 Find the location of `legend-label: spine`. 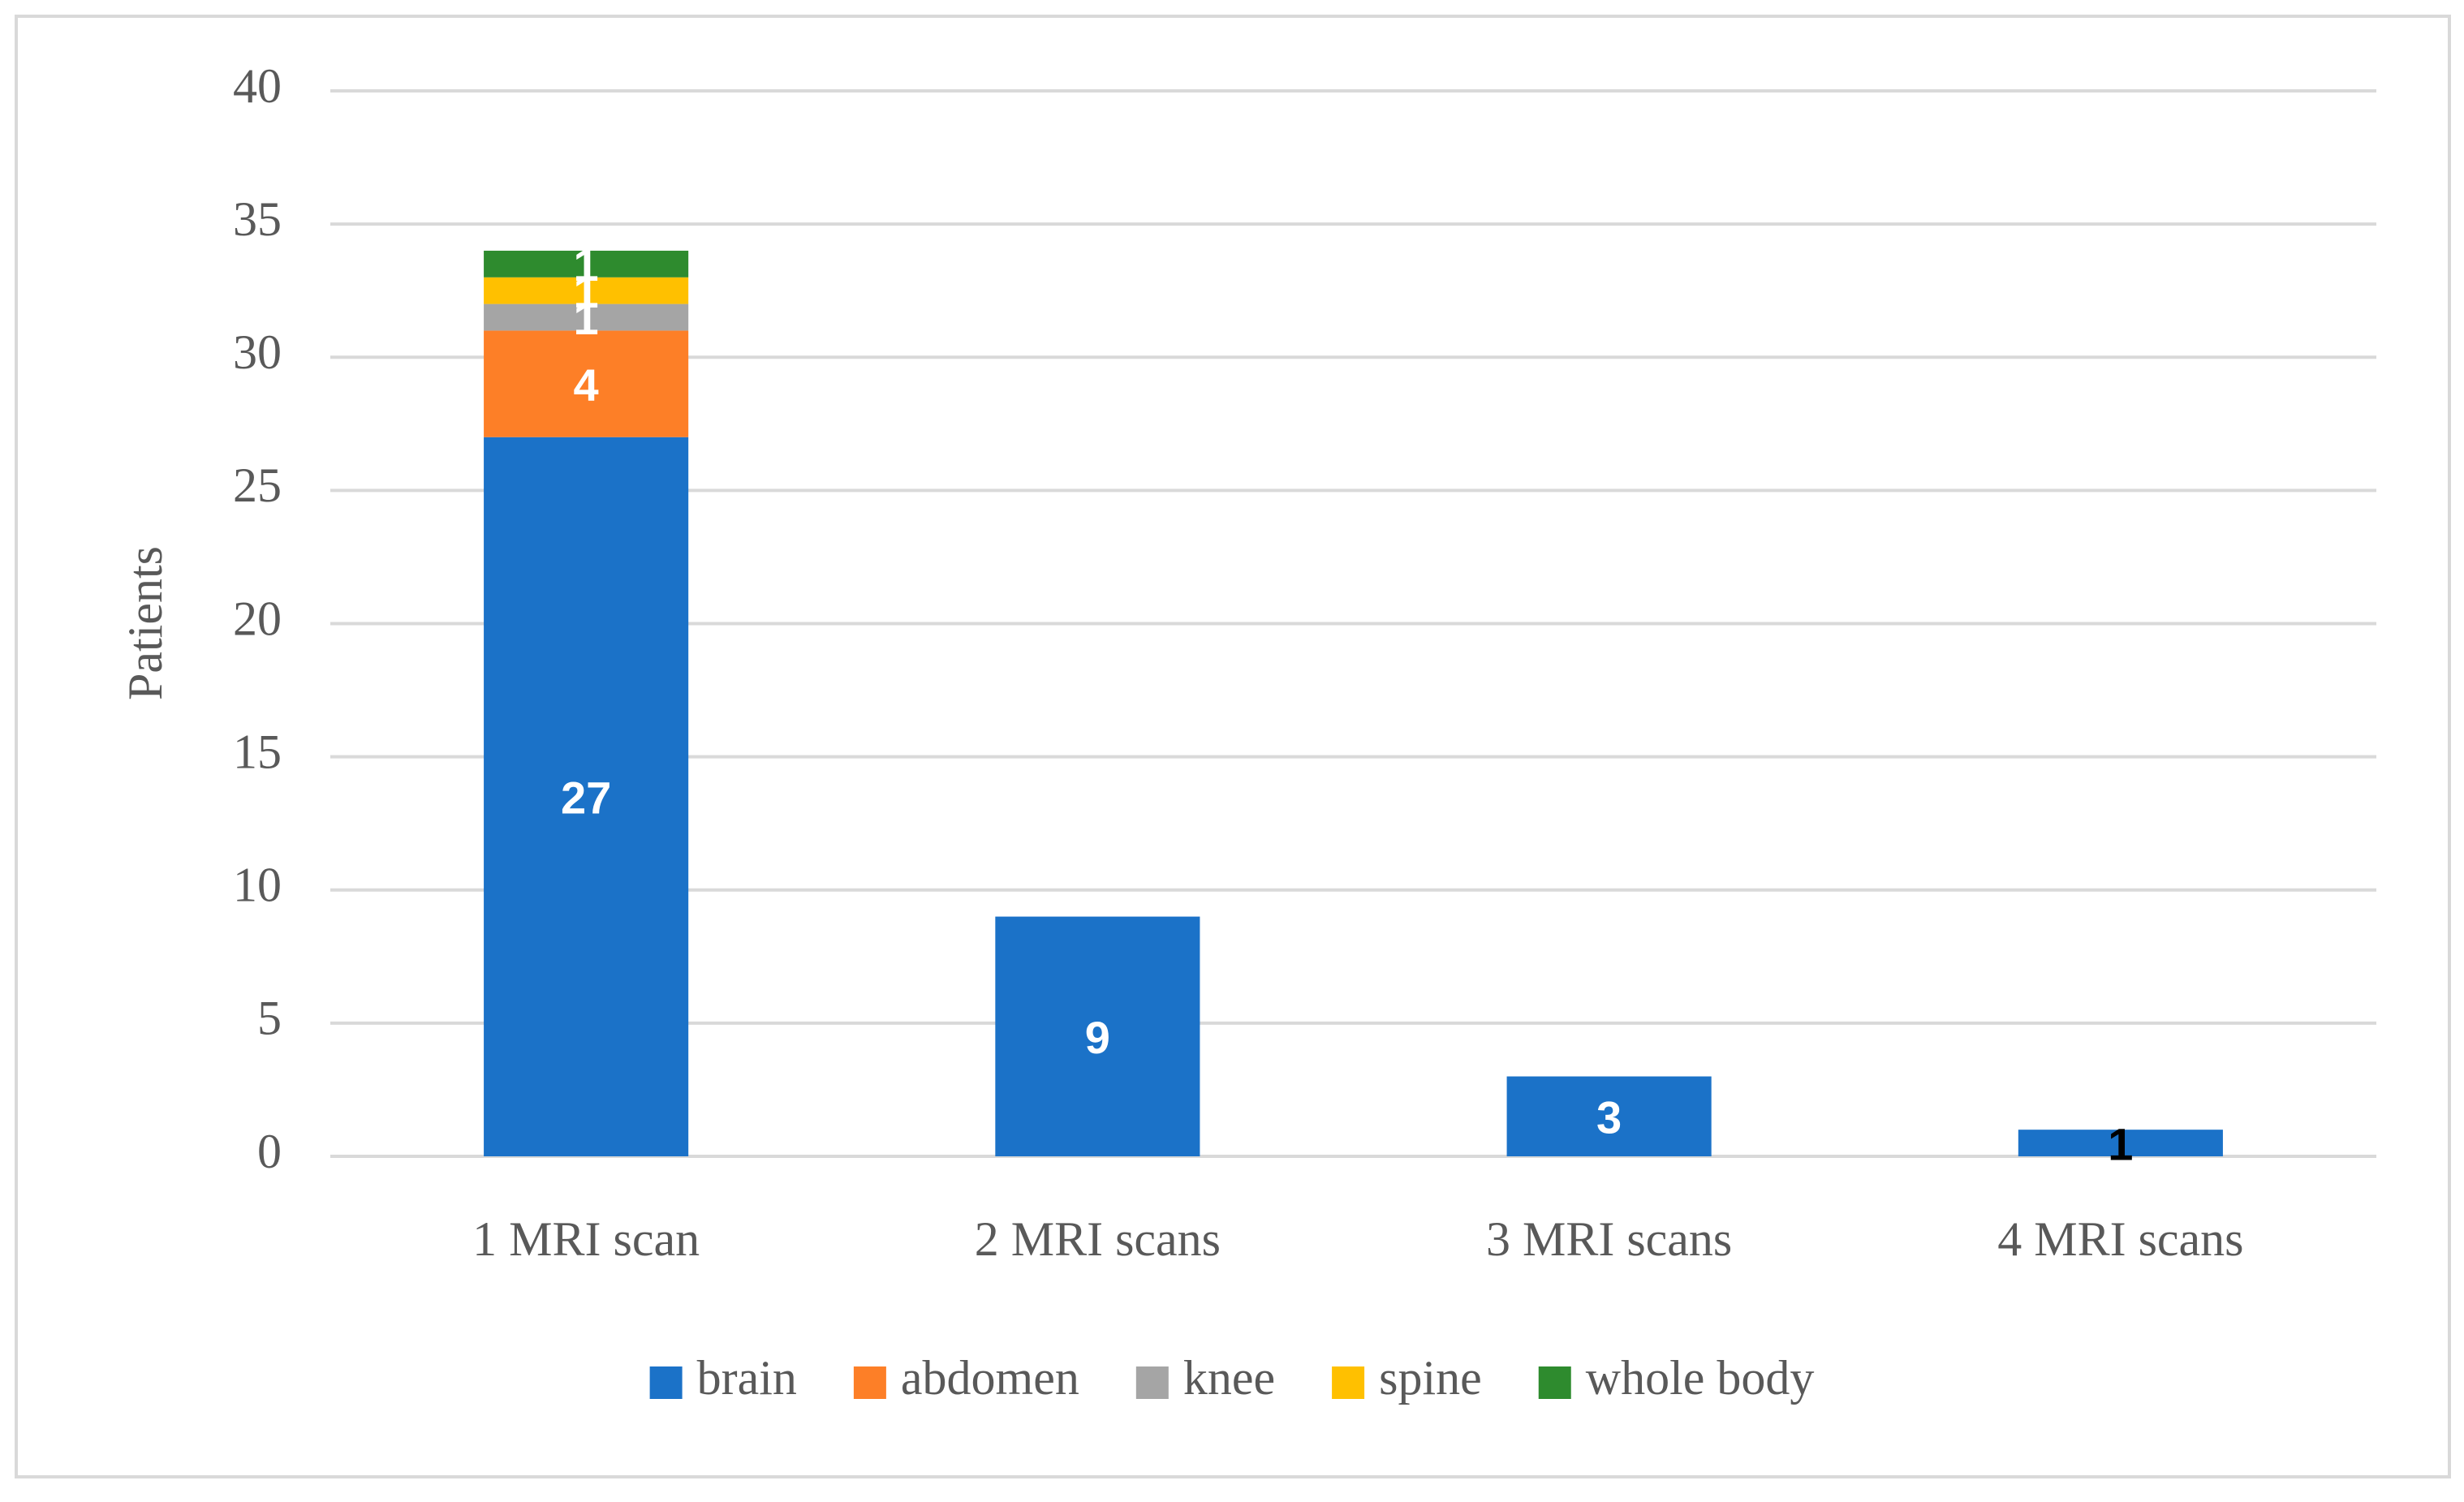

legend-label: spine is located at coordinates (1431, 1378).